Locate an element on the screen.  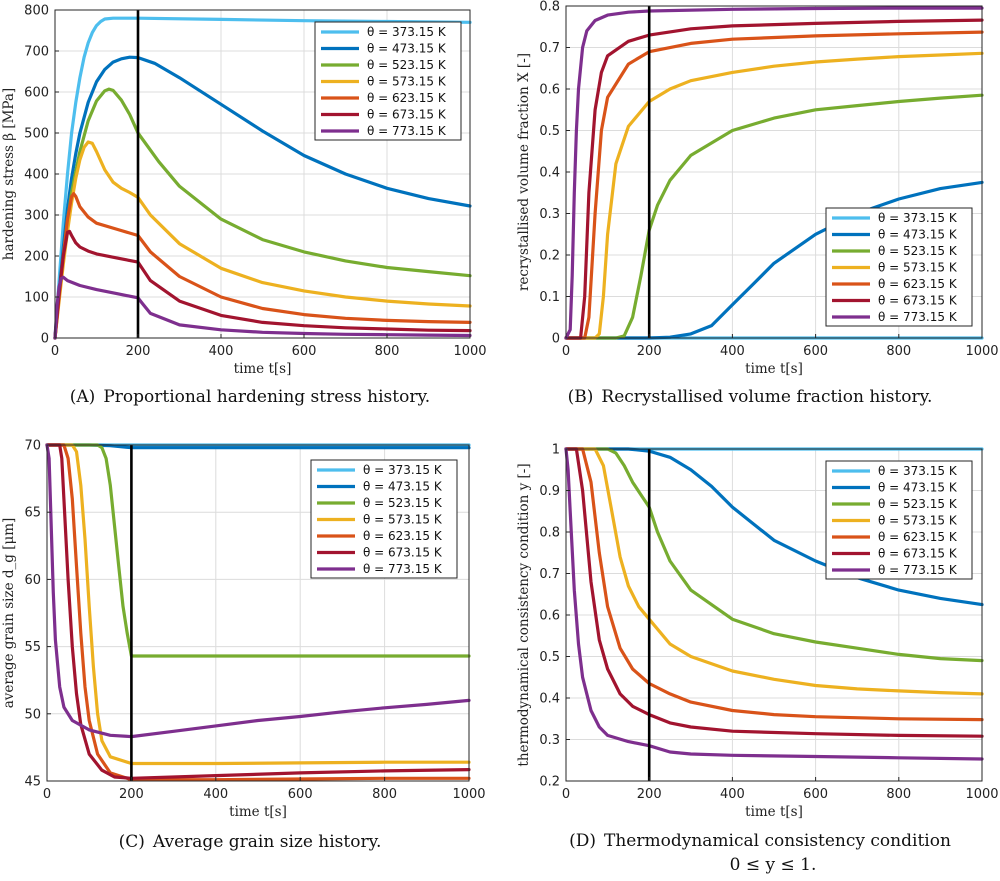
caption-text-line2: 0 ≤ y ≤ 1. is located at coordinates (773, 865).